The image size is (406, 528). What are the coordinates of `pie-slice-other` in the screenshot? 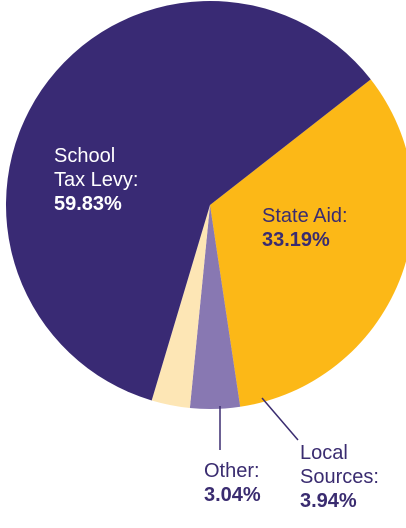 It's located at (180, 306).